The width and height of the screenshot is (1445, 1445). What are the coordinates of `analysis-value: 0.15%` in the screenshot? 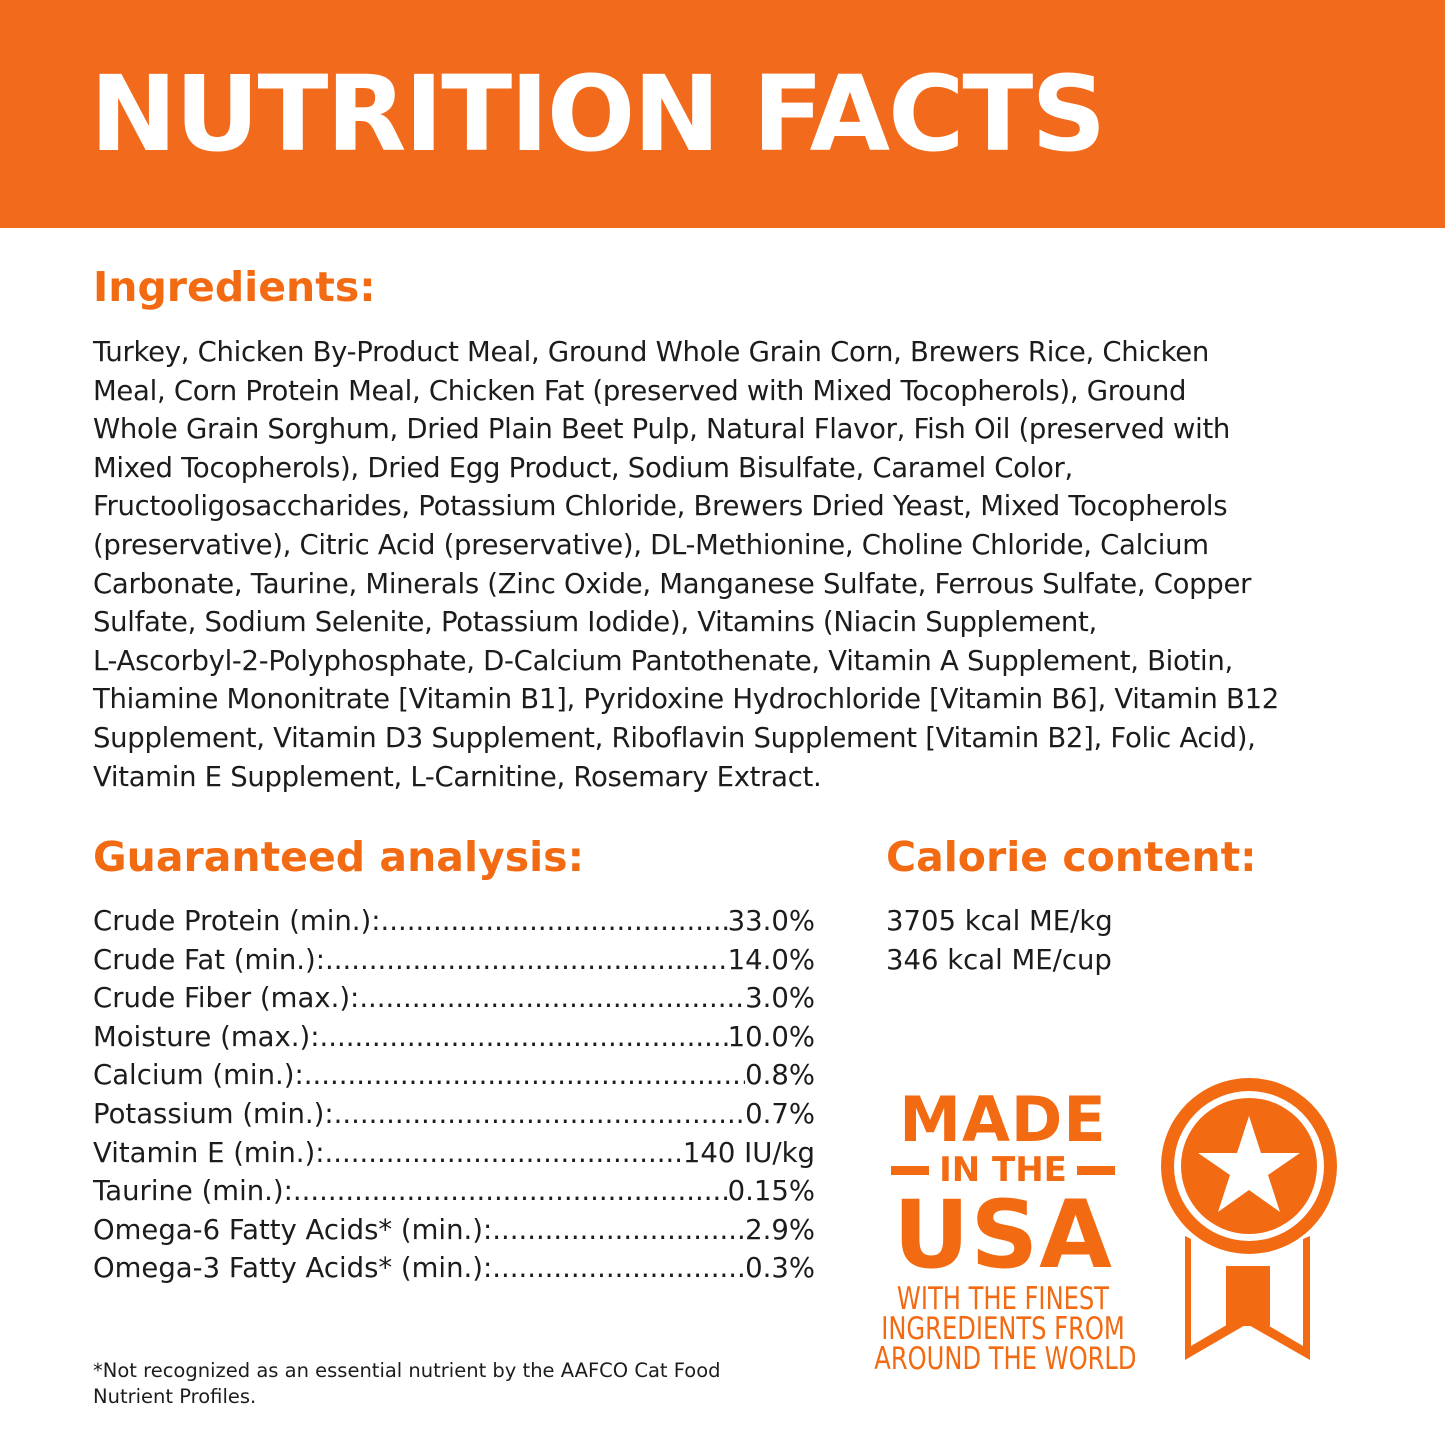 It's located at (771, 1191).